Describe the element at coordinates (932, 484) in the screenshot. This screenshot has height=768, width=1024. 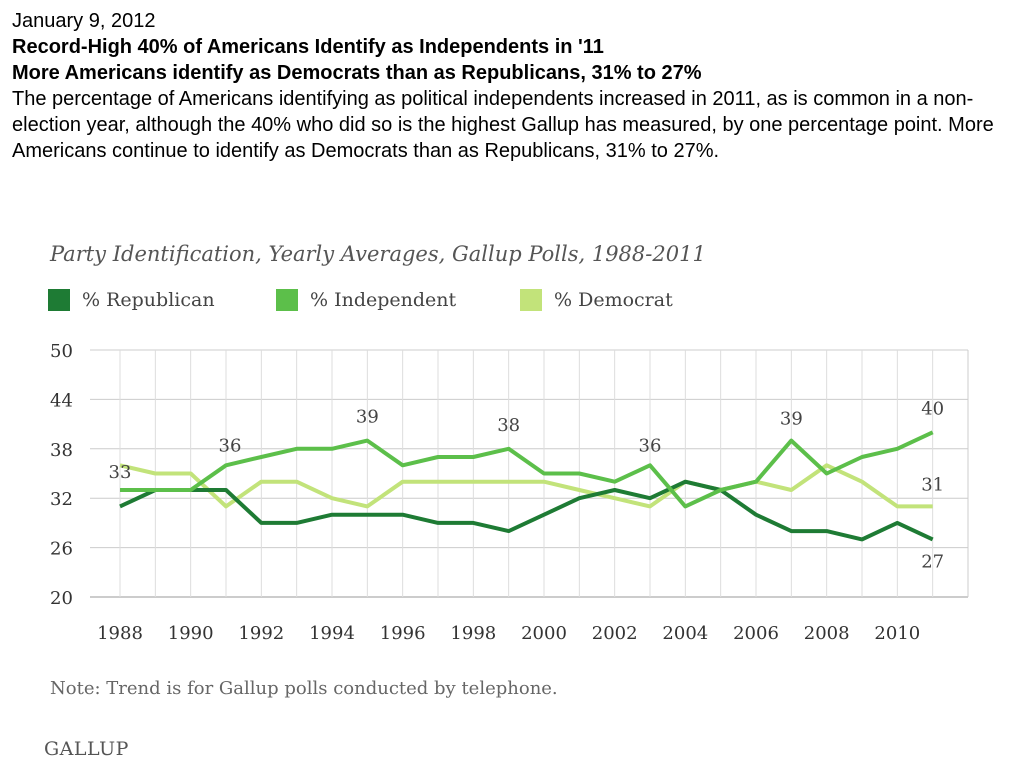
I see `data-label: 31` at that location.